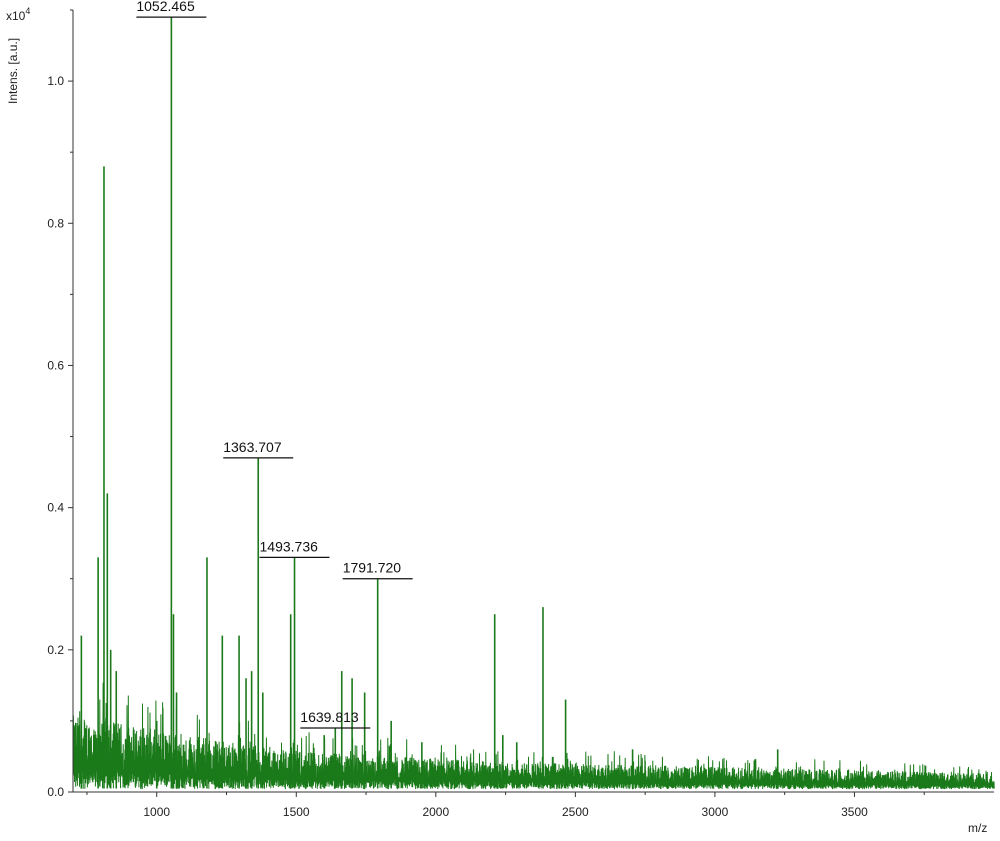  I want to click on y-tick-label: 0.4, so click(55, 508).